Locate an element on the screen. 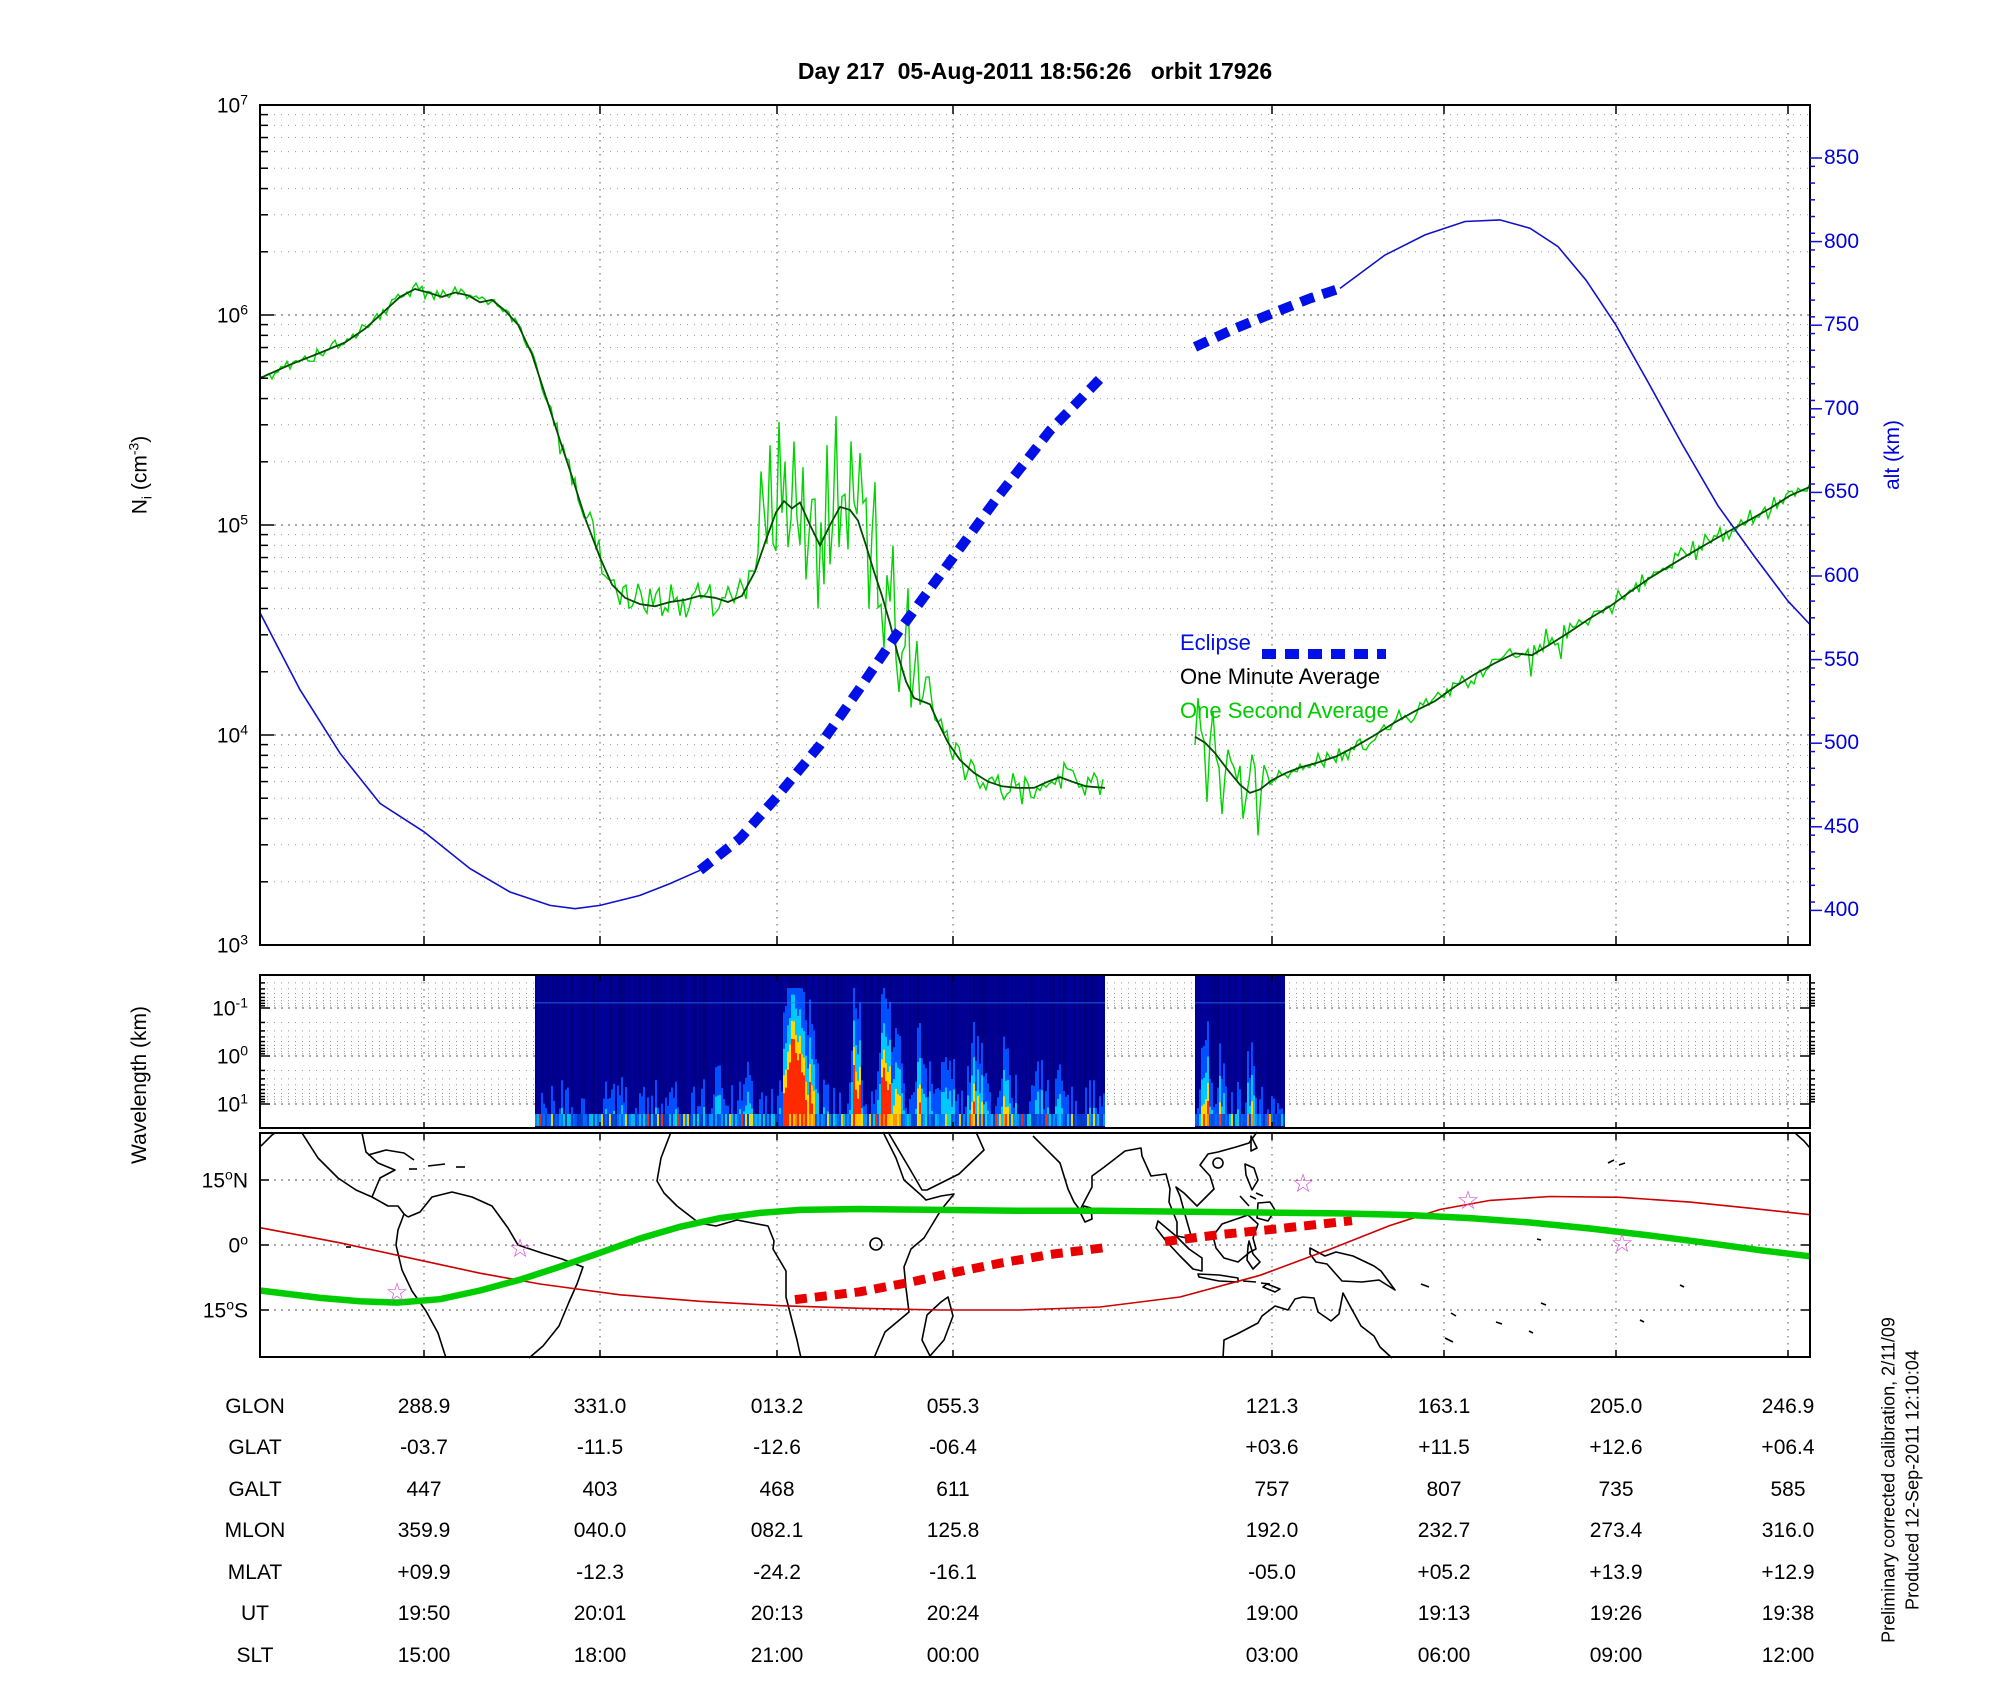 This screenshot has height=1700, width=2000. produced-note: Produced 12-Sep-2011 12:10:04 is located at coordinates (1912, 1480).